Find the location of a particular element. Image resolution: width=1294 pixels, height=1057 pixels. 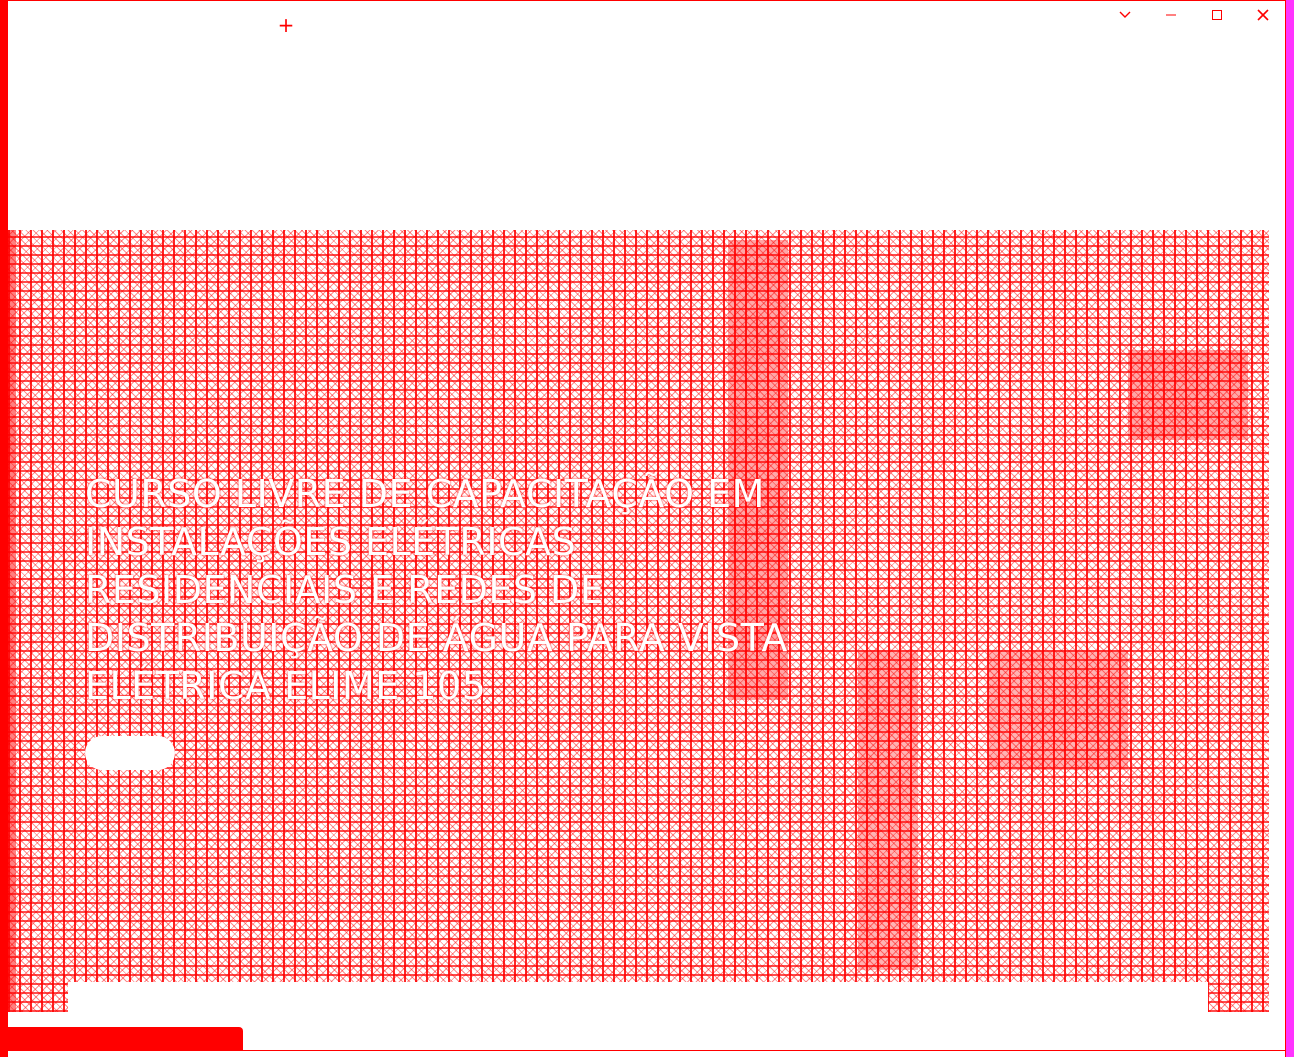

new-tab-button: + is located at coordinates (286, 25).